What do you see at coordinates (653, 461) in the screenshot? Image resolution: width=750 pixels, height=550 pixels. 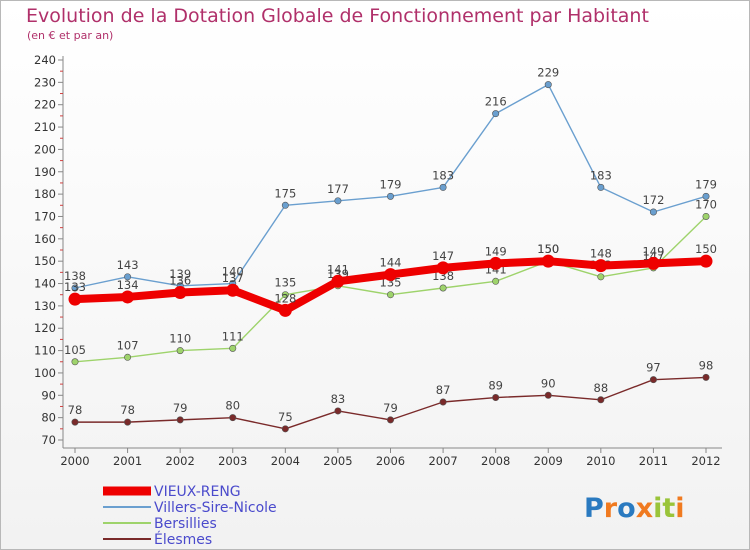 I see `x-tick-label: 2011` at bounding box center [653, 461].